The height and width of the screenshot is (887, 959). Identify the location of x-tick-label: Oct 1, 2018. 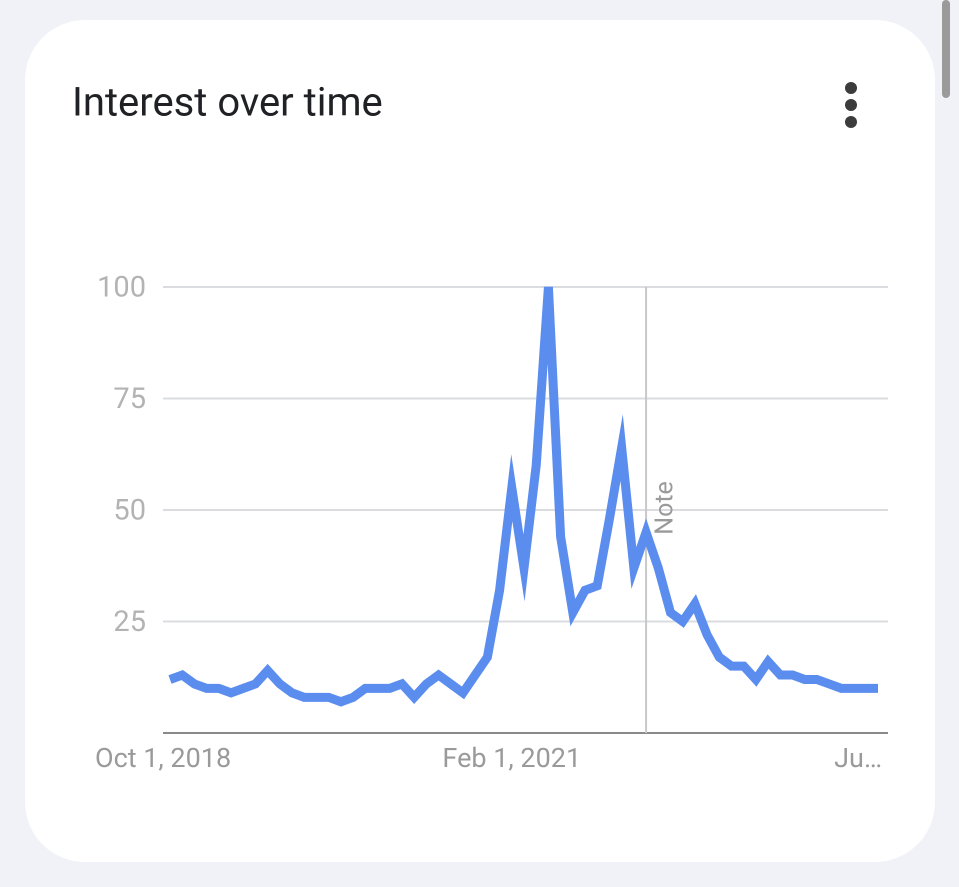
(163, 758).